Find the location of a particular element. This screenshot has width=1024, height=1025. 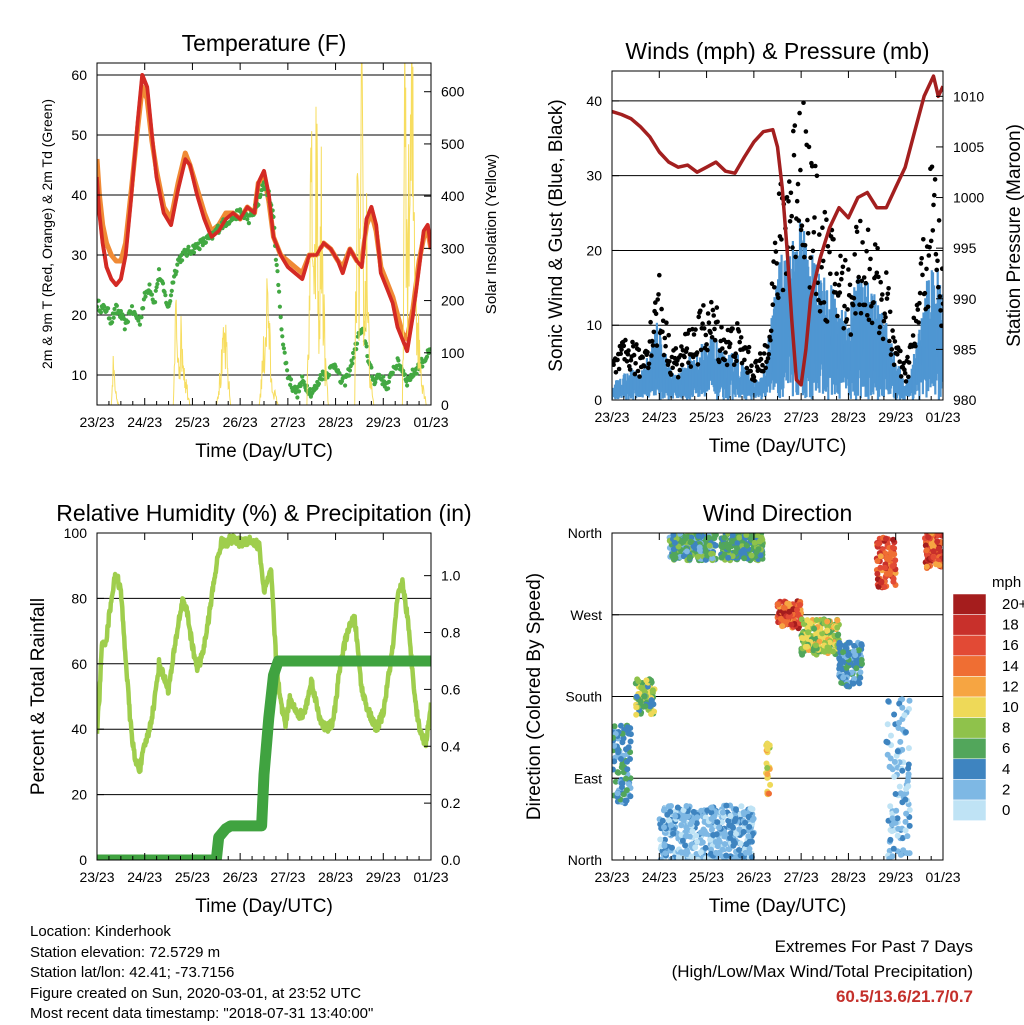

x-tick-label: 24/23 is located at coordinates (659, 417).